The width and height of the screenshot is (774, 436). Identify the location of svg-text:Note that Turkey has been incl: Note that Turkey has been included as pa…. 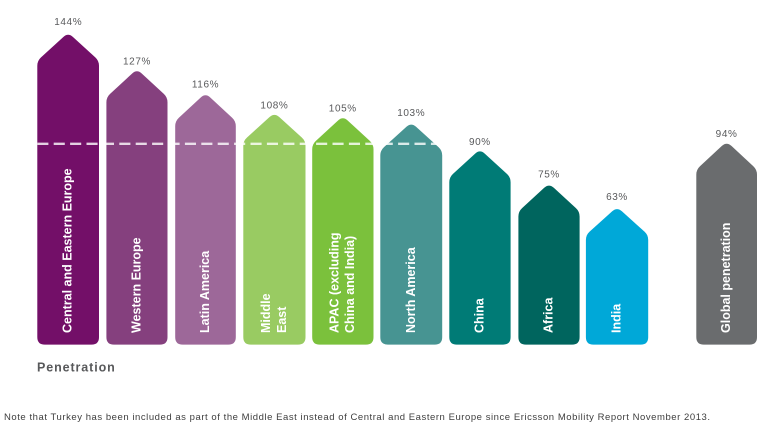
(357, 417).